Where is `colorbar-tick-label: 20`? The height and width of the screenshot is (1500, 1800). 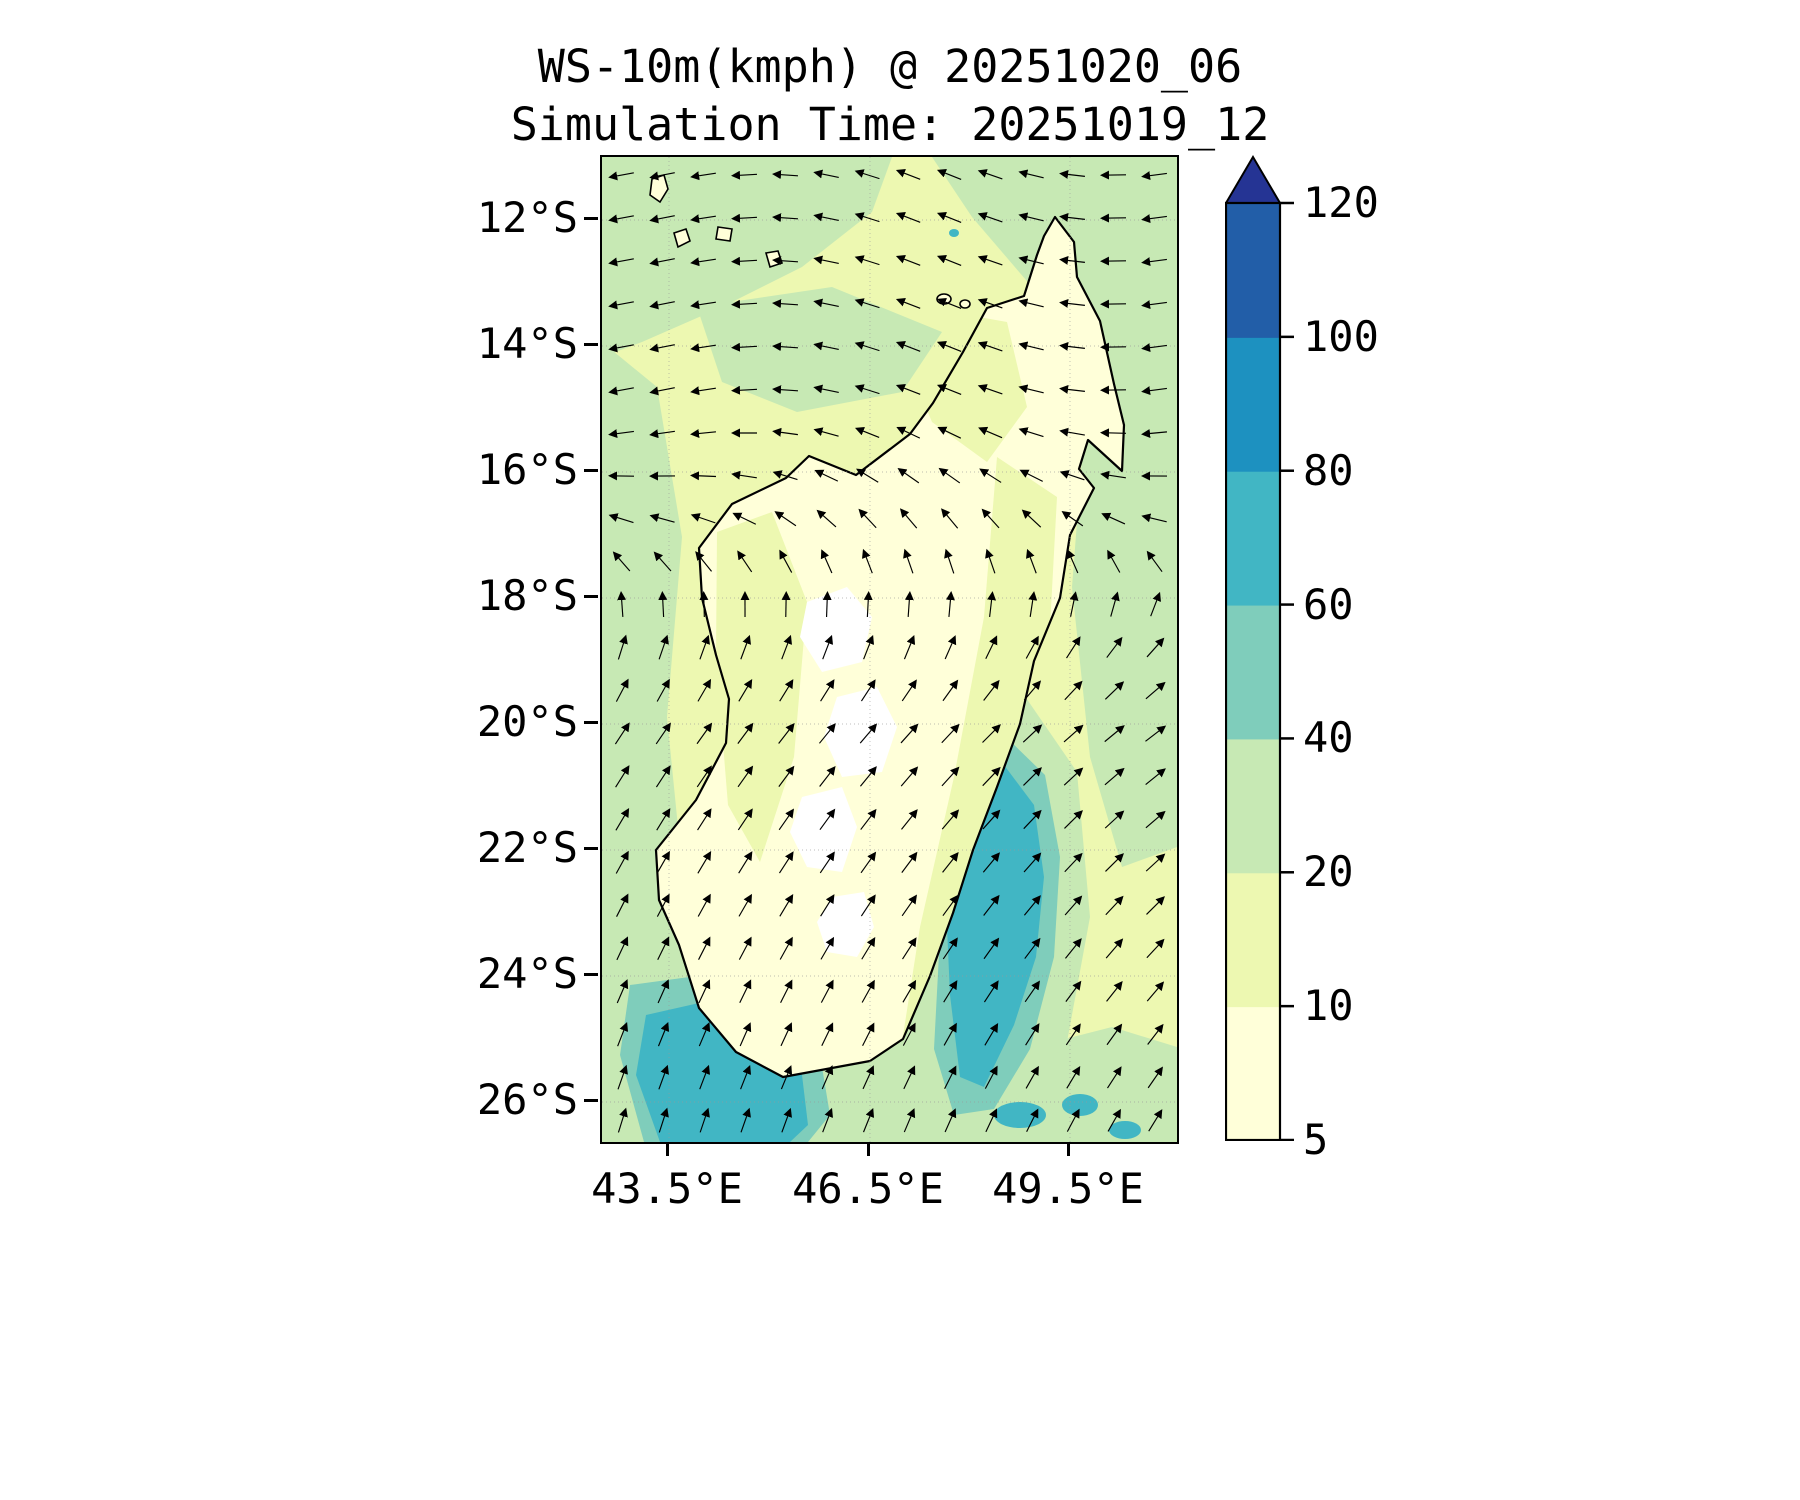
colorbar-tick-label: 20 is located at coordinates (1328, 872).